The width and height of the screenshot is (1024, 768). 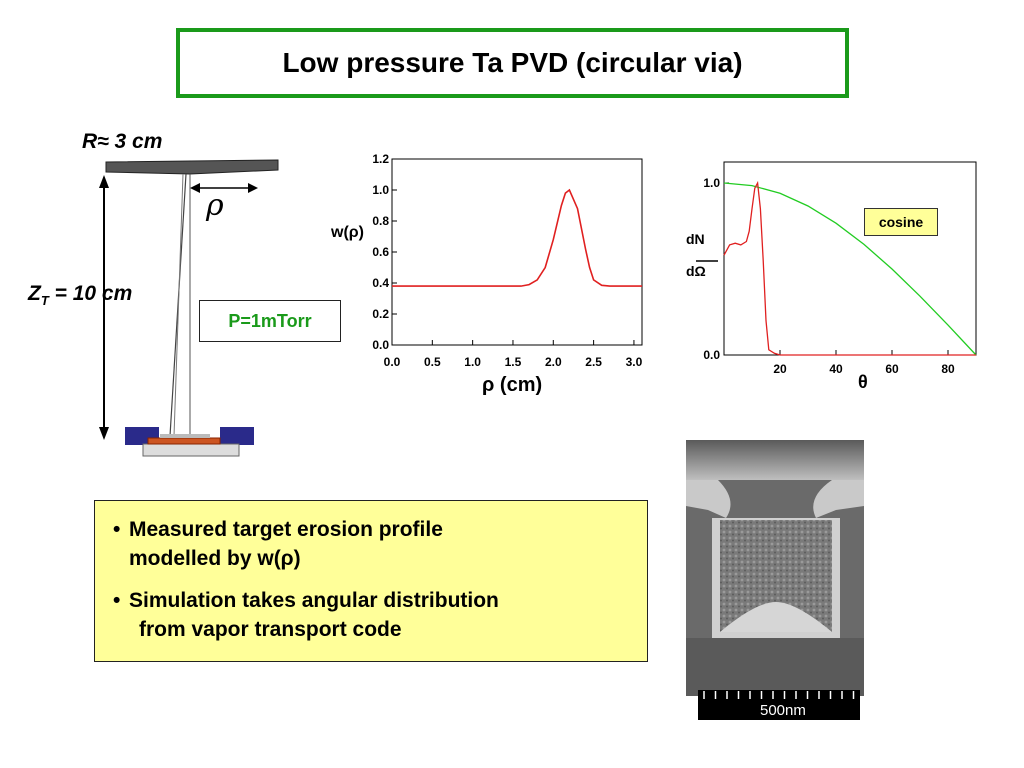 I want to click on bullet-1-line-1: Measured target erosion profile, so click(x=286, y=529).